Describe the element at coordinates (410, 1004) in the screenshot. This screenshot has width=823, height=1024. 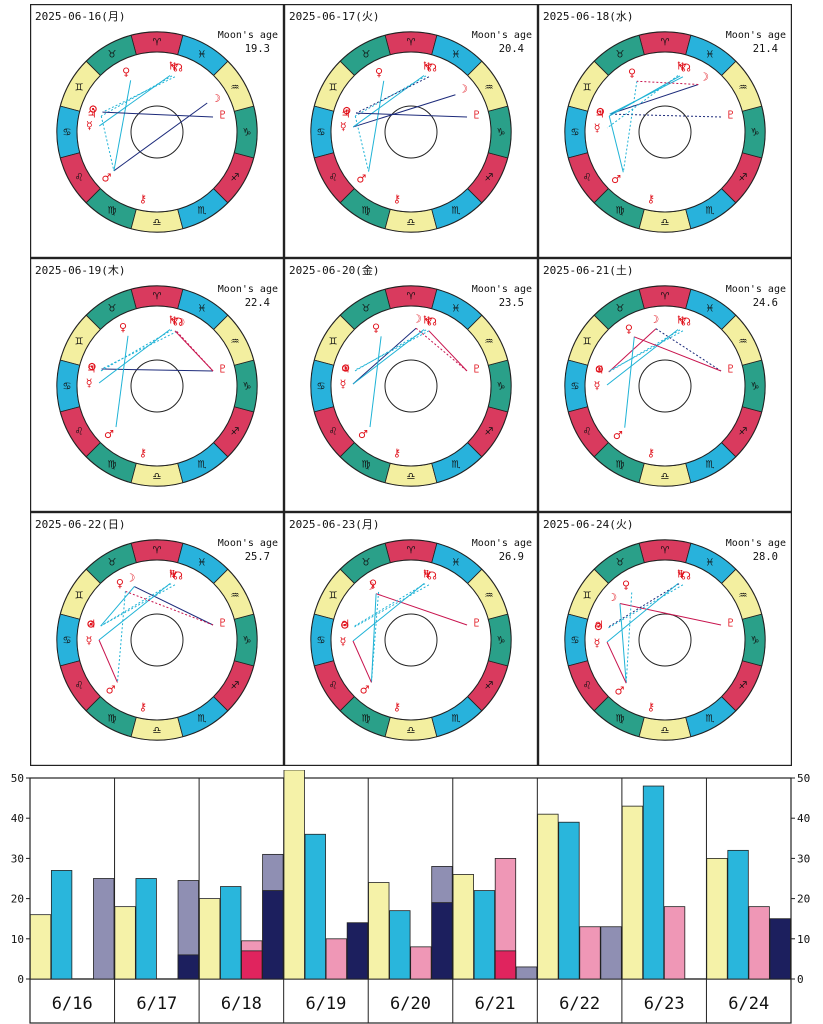
I see `x-category-label: 6/20` at that location.